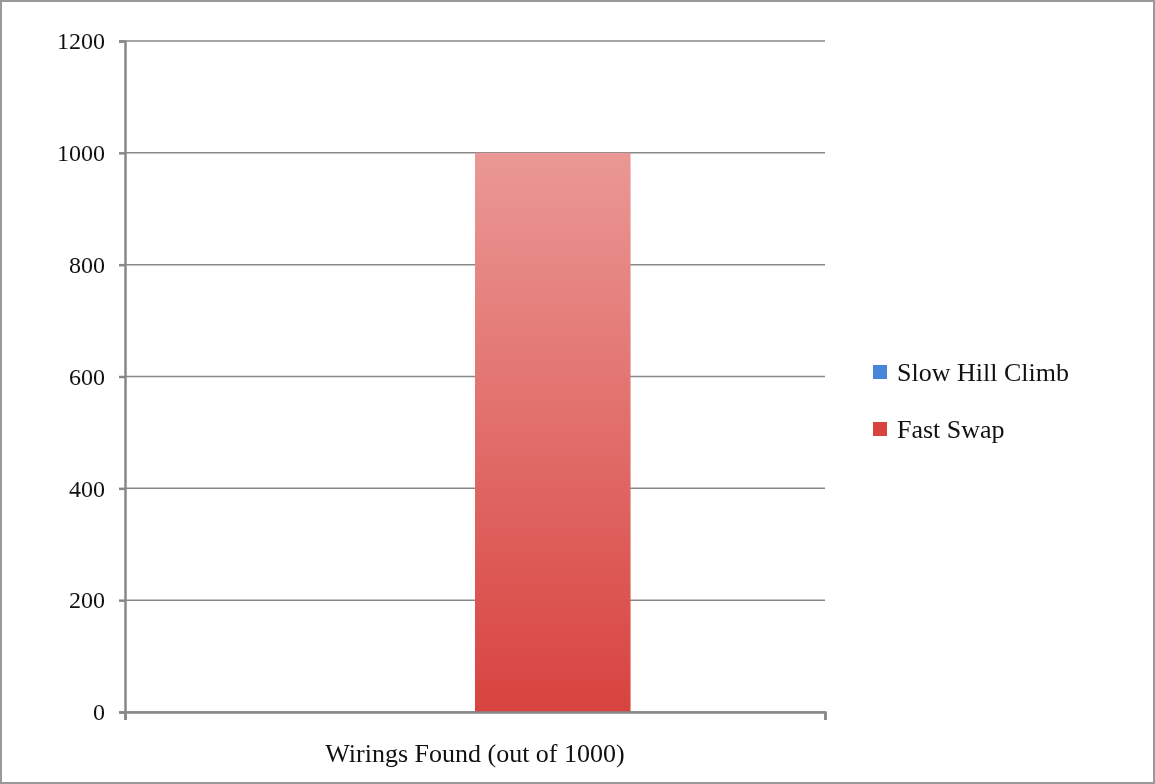 The height and width of the screenshot is (784, 1155). Describe the element at coordinates (87, 264) in the screenshot. I see `y-tick-label: 800` at that location.